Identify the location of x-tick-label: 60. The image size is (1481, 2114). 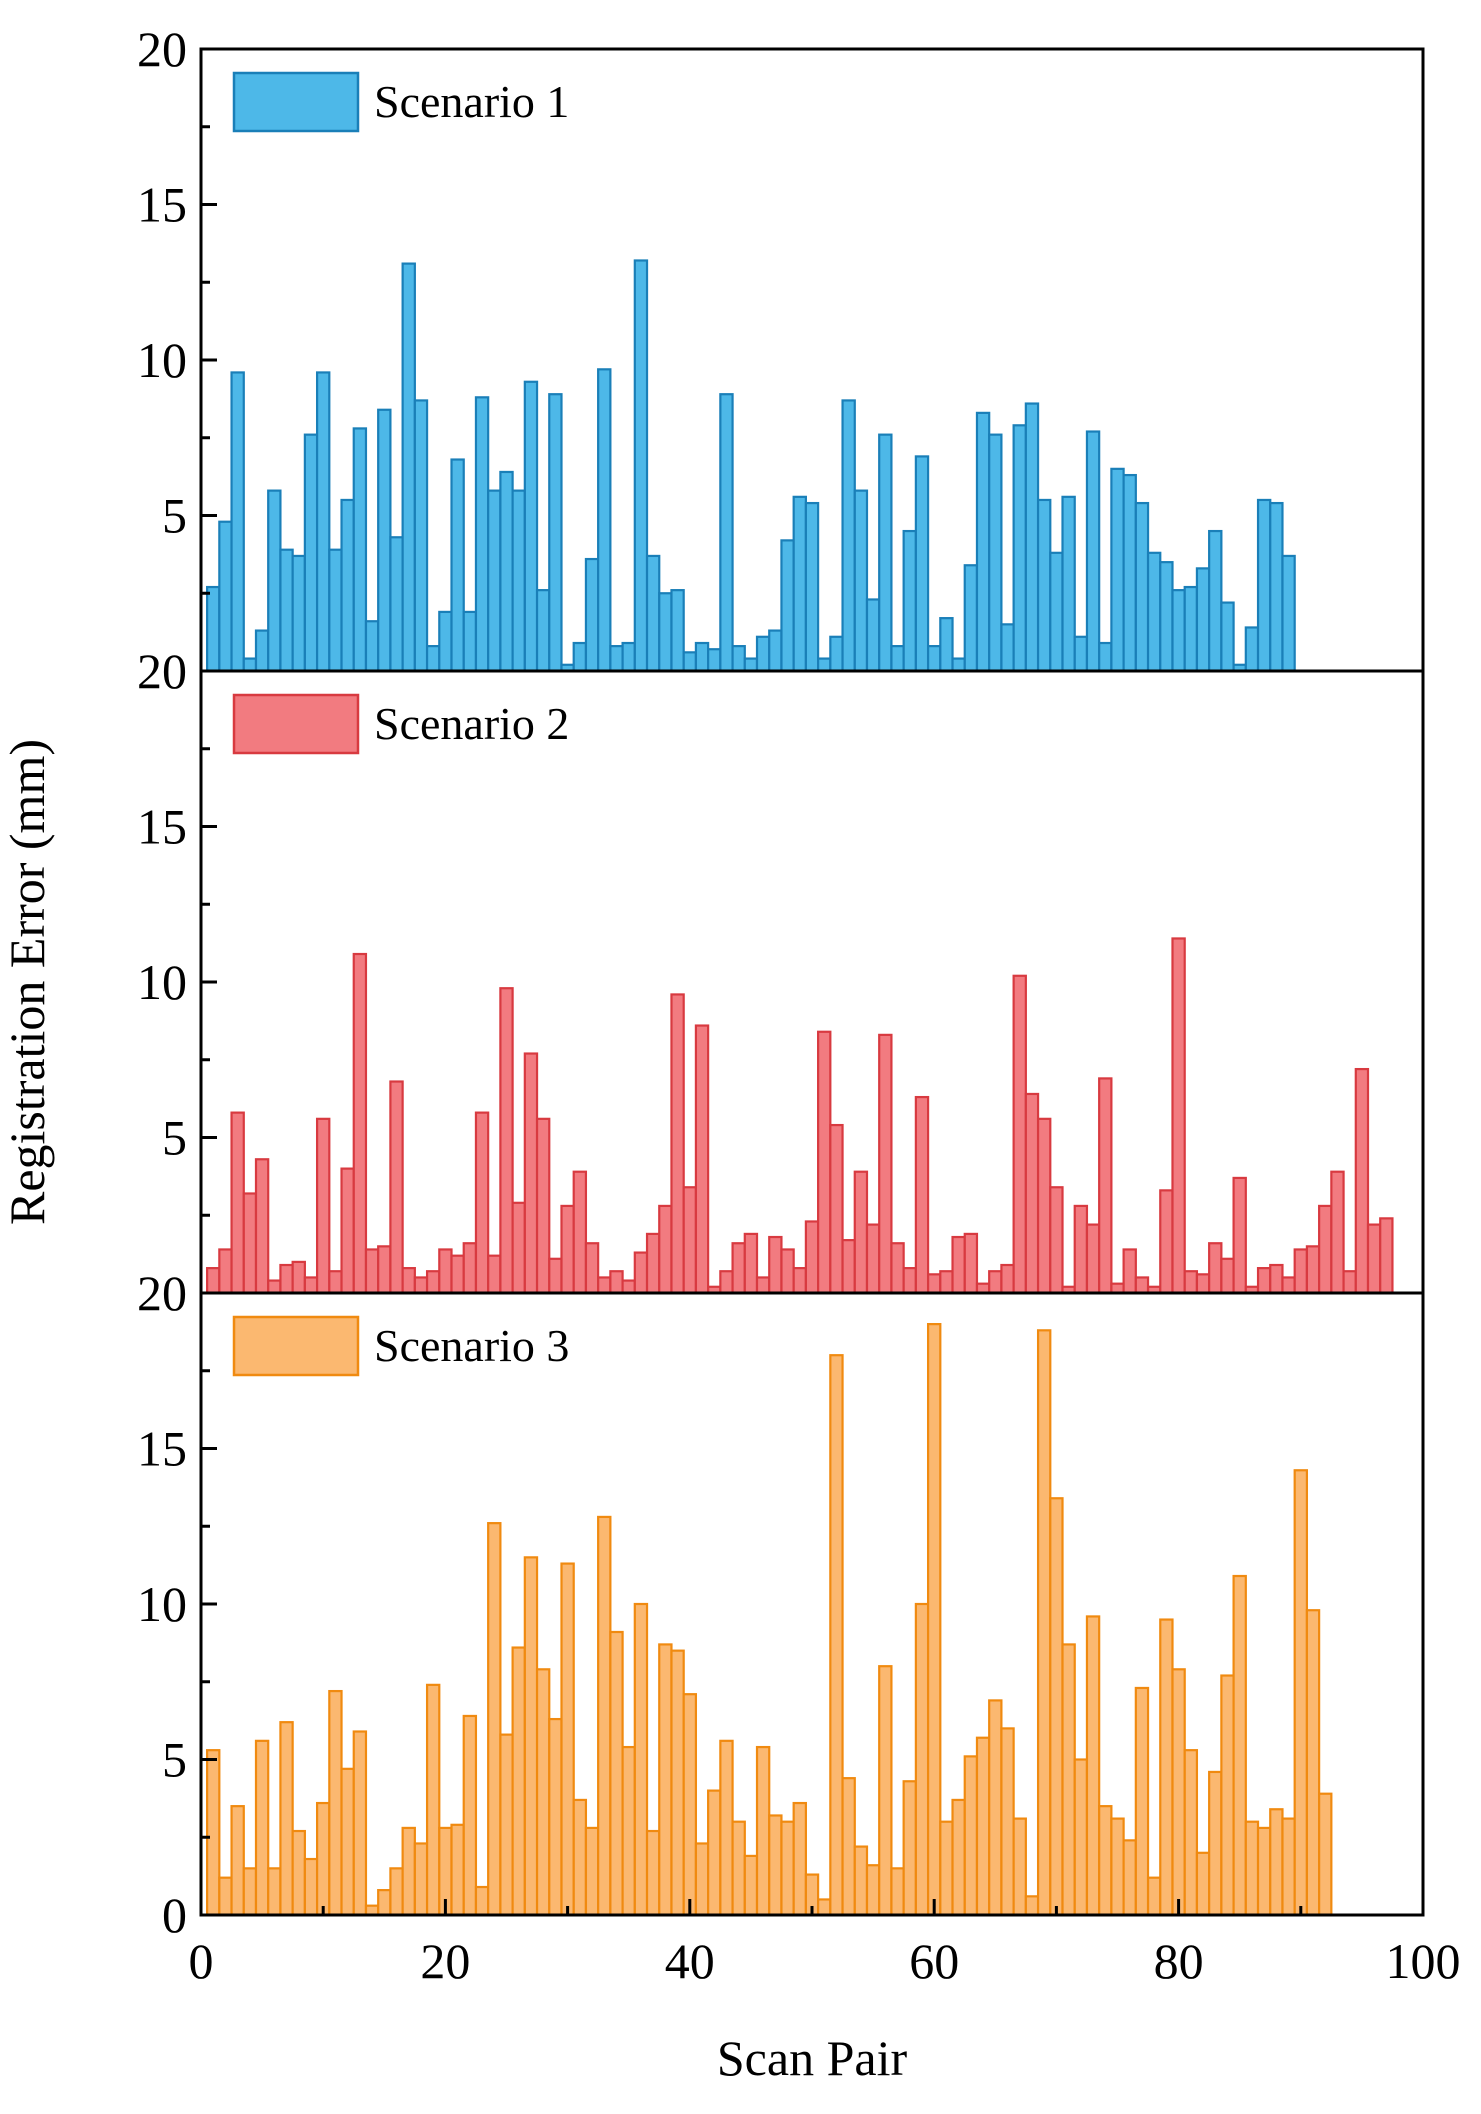
(934, 1961).